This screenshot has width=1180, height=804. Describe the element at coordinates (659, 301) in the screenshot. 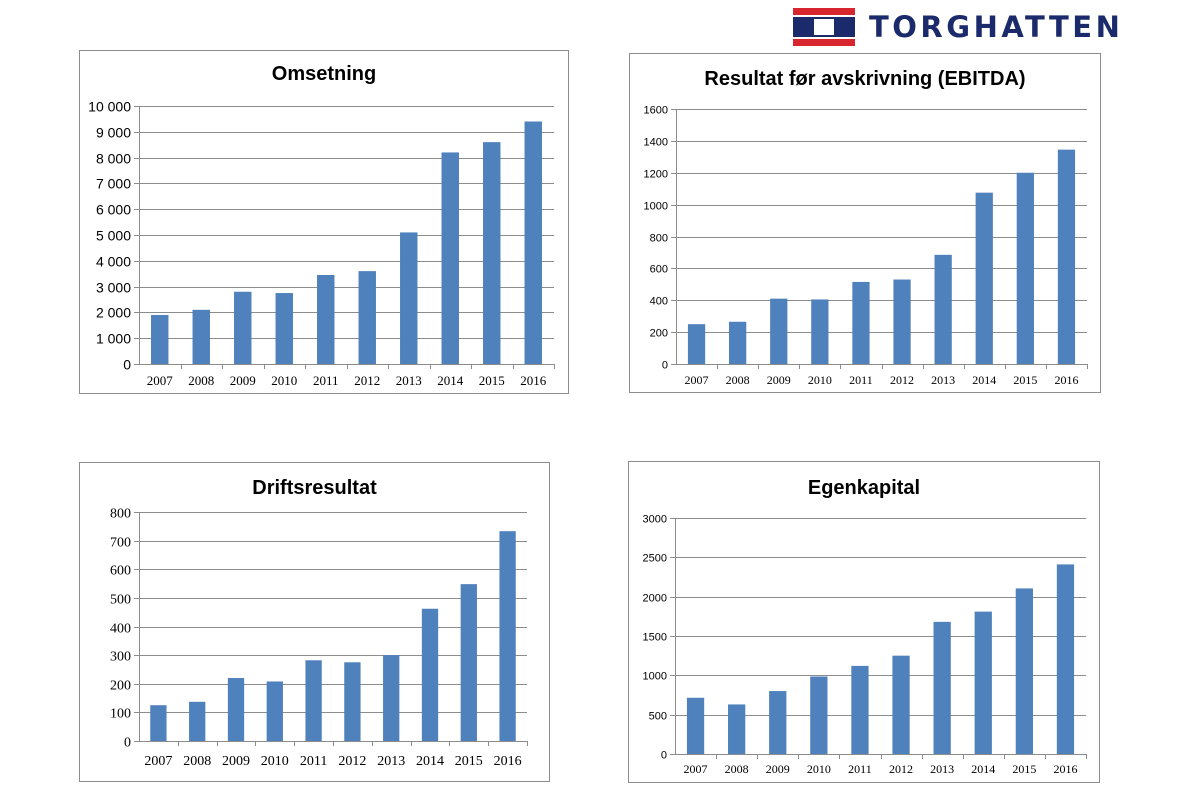

I see `y-tick-label: 400` at that location.